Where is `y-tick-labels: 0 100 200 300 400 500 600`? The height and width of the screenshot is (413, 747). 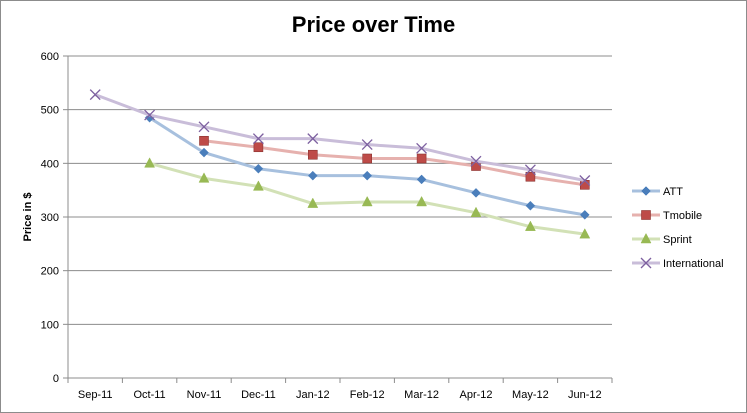
y-tick-labels: 0 100 200 300 400 500 600 is located at coordinates (50, 218).